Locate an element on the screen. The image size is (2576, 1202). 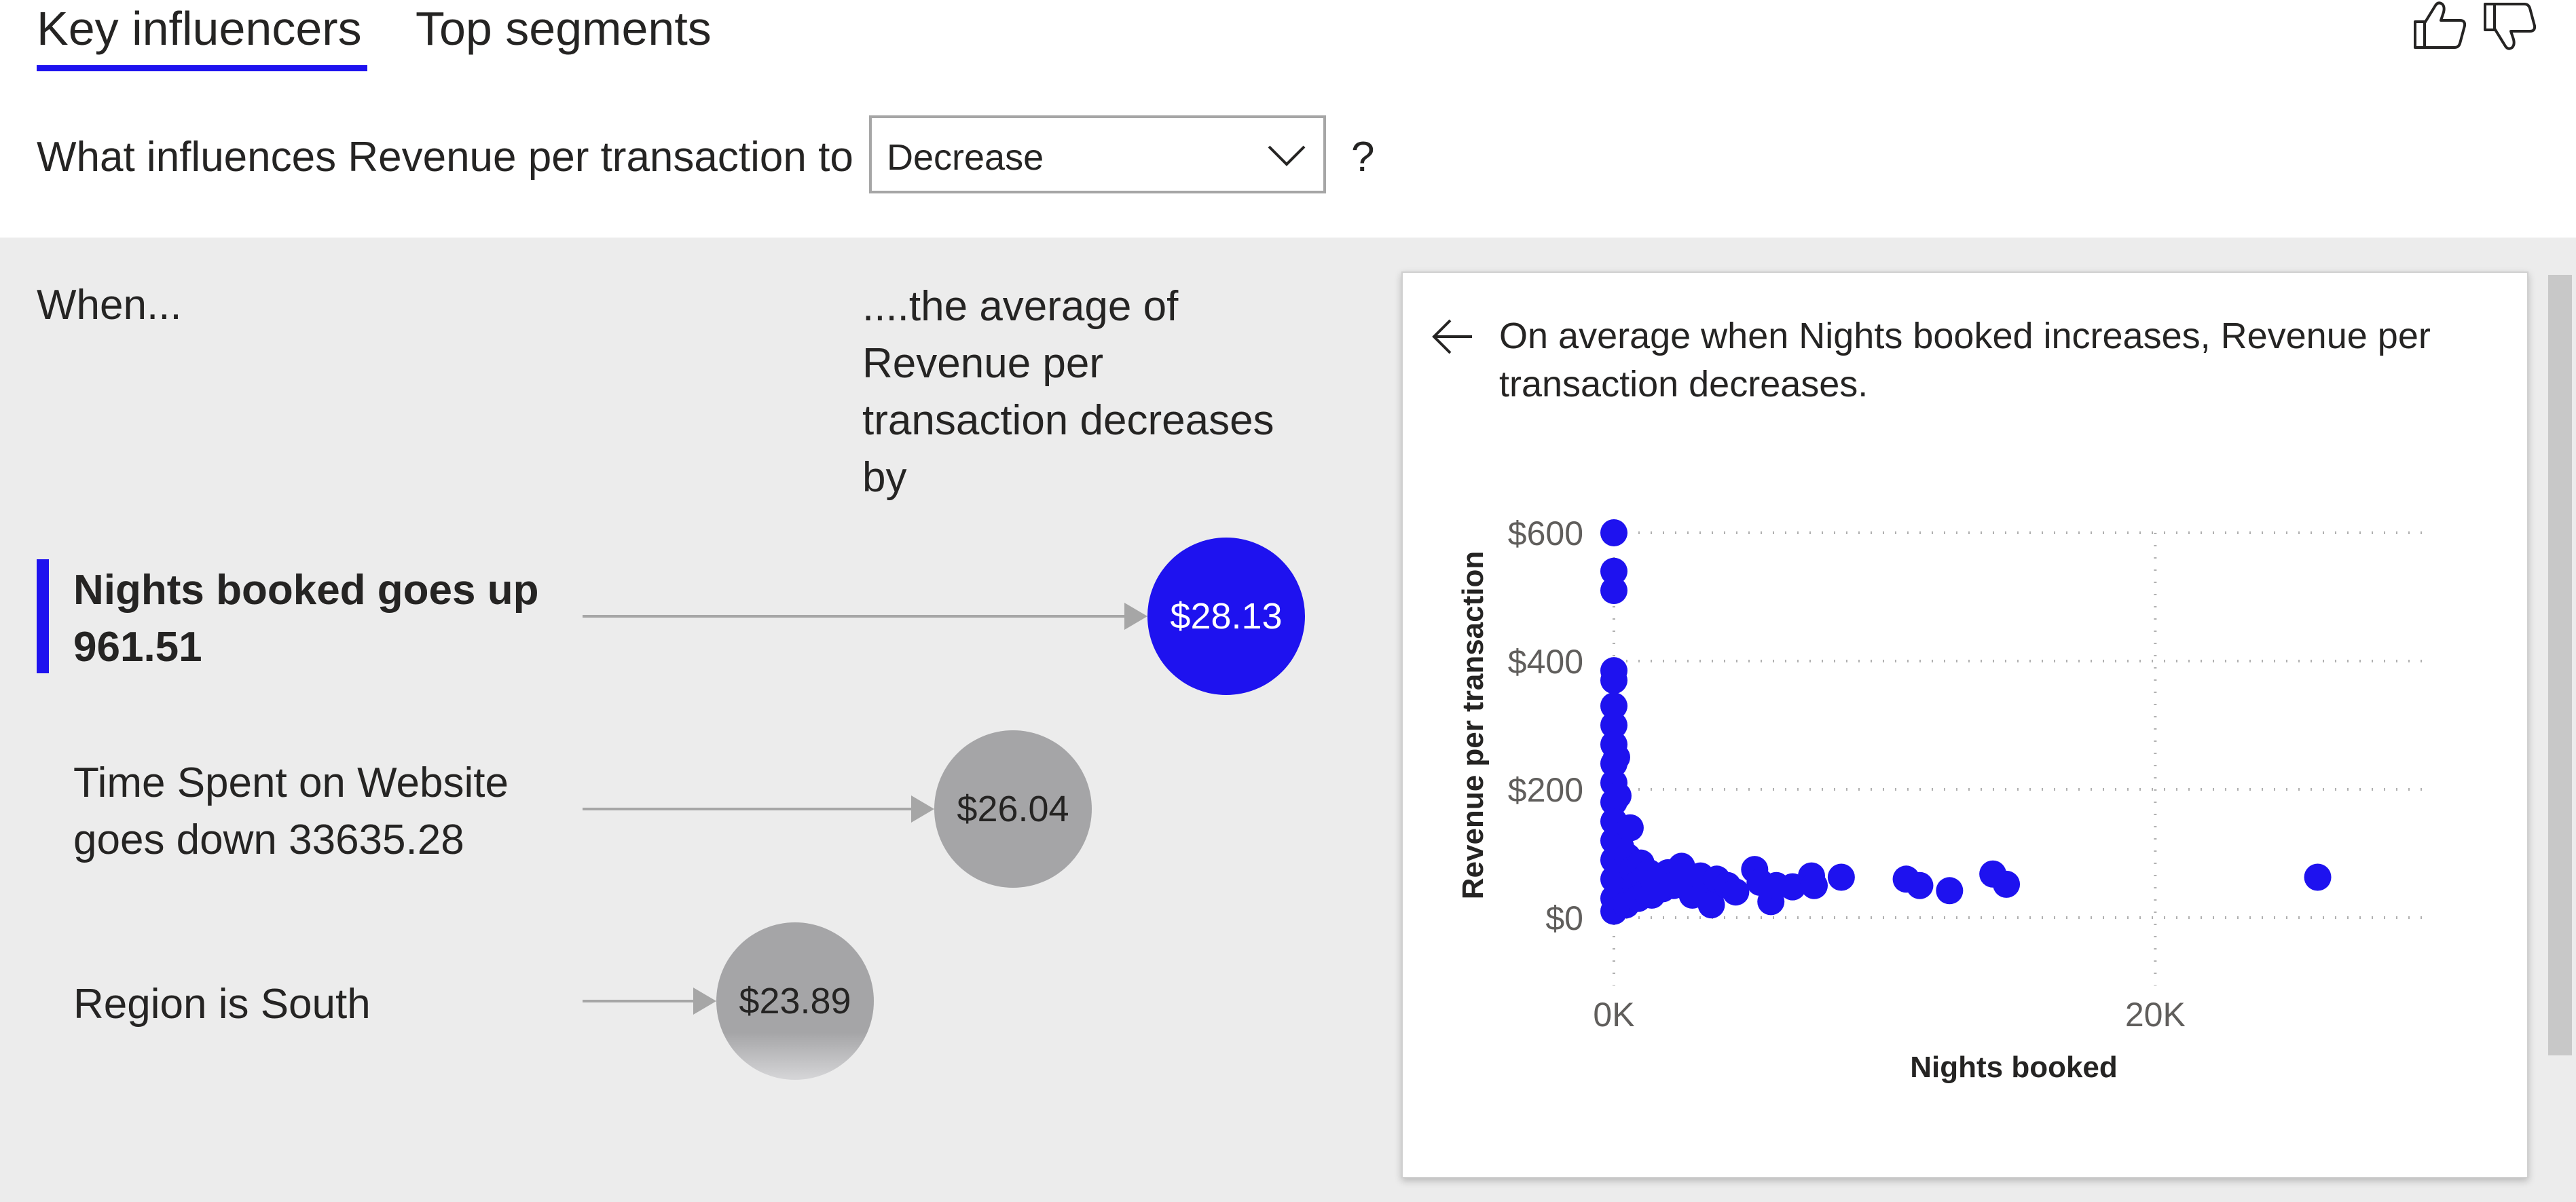
thumbs-up-icon is located at coordinates (2440, 25).